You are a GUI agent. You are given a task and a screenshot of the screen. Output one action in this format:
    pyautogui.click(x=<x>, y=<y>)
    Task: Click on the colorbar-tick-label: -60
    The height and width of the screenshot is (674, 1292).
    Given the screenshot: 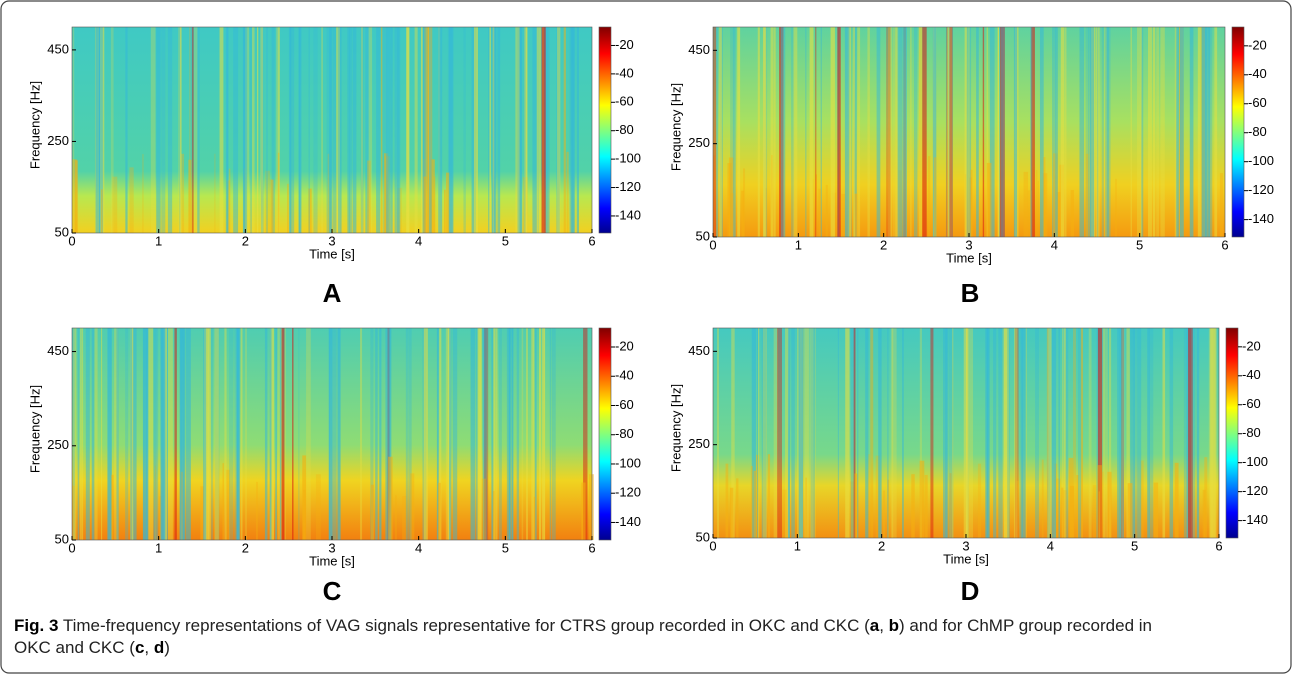 What is the action you would take?
    pyautogui.click(x=1257, y=102)
    